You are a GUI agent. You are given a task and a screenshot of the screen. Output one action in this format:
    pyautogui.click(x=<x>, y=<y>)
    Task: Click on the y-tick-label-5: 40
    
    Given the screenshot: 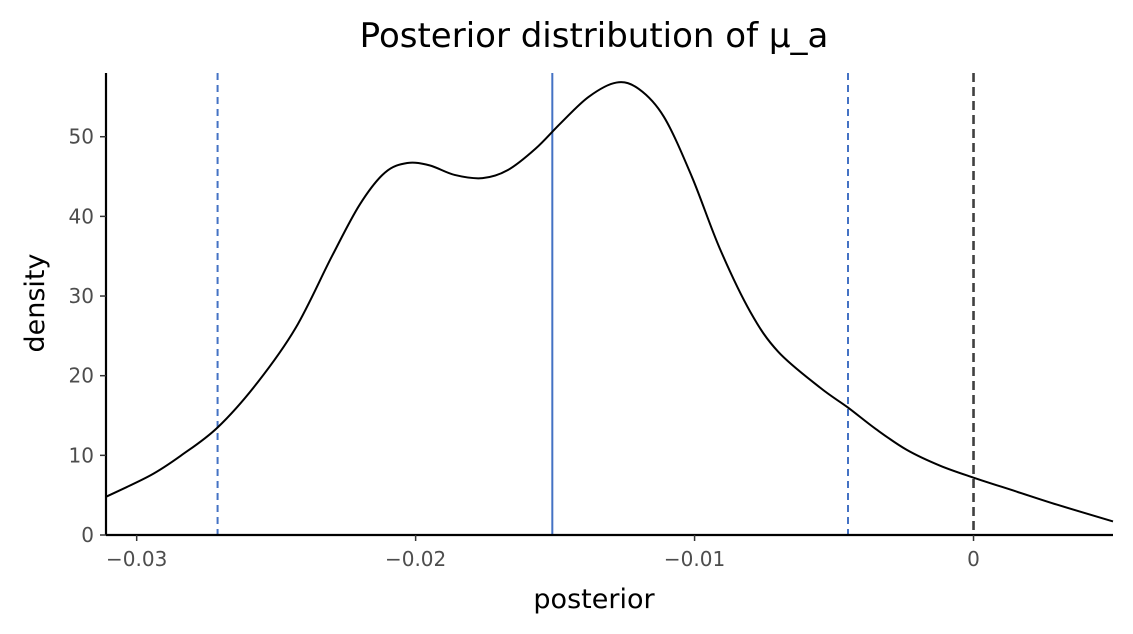 What is the action you would take?
    pyautogui.click(x=81, y=216)
    